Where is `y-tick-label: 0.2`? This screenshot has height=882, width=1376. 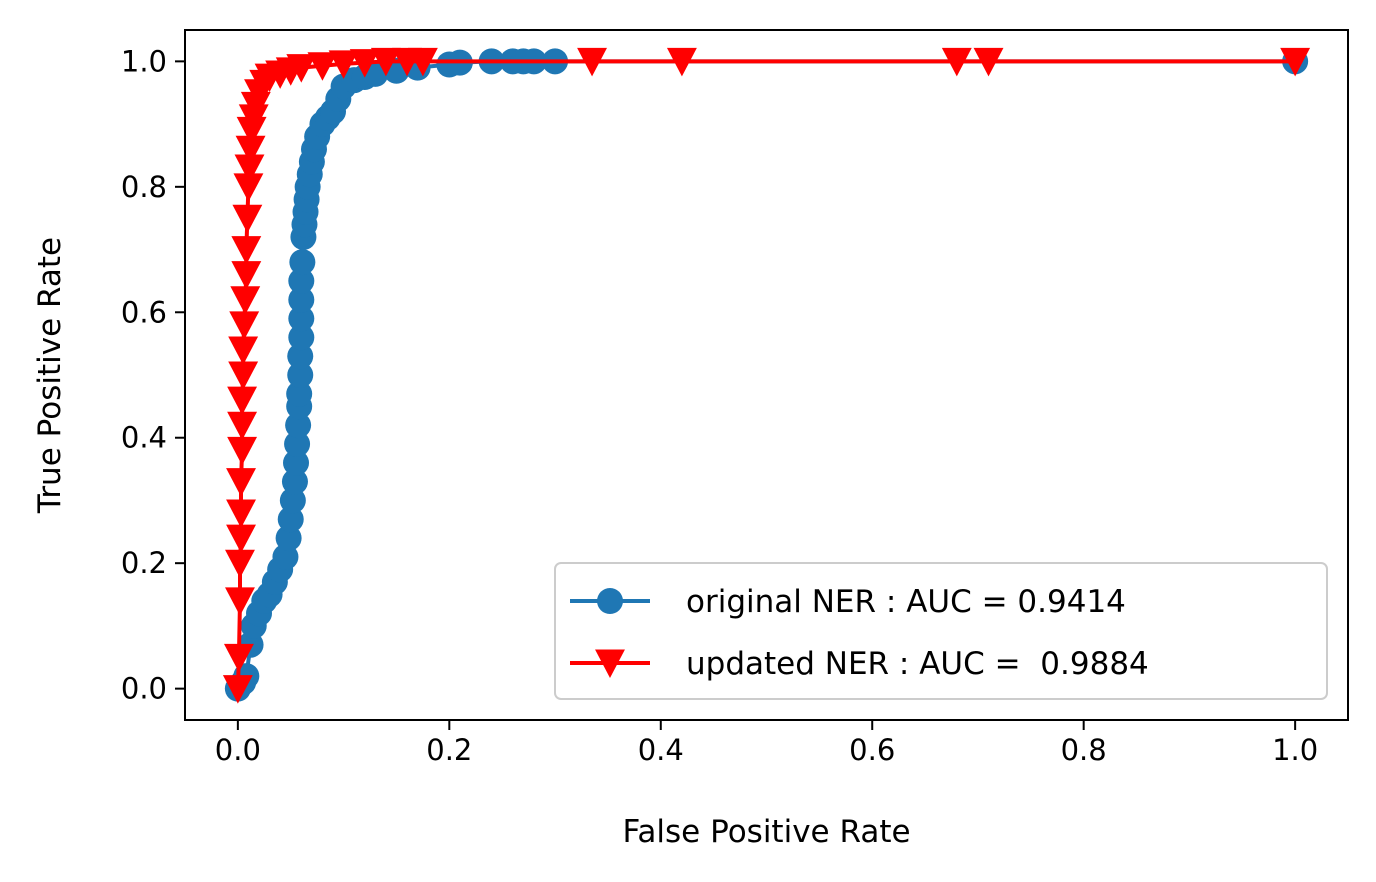
y-tick-label: 0.2 is located at coordinates (144, 563).